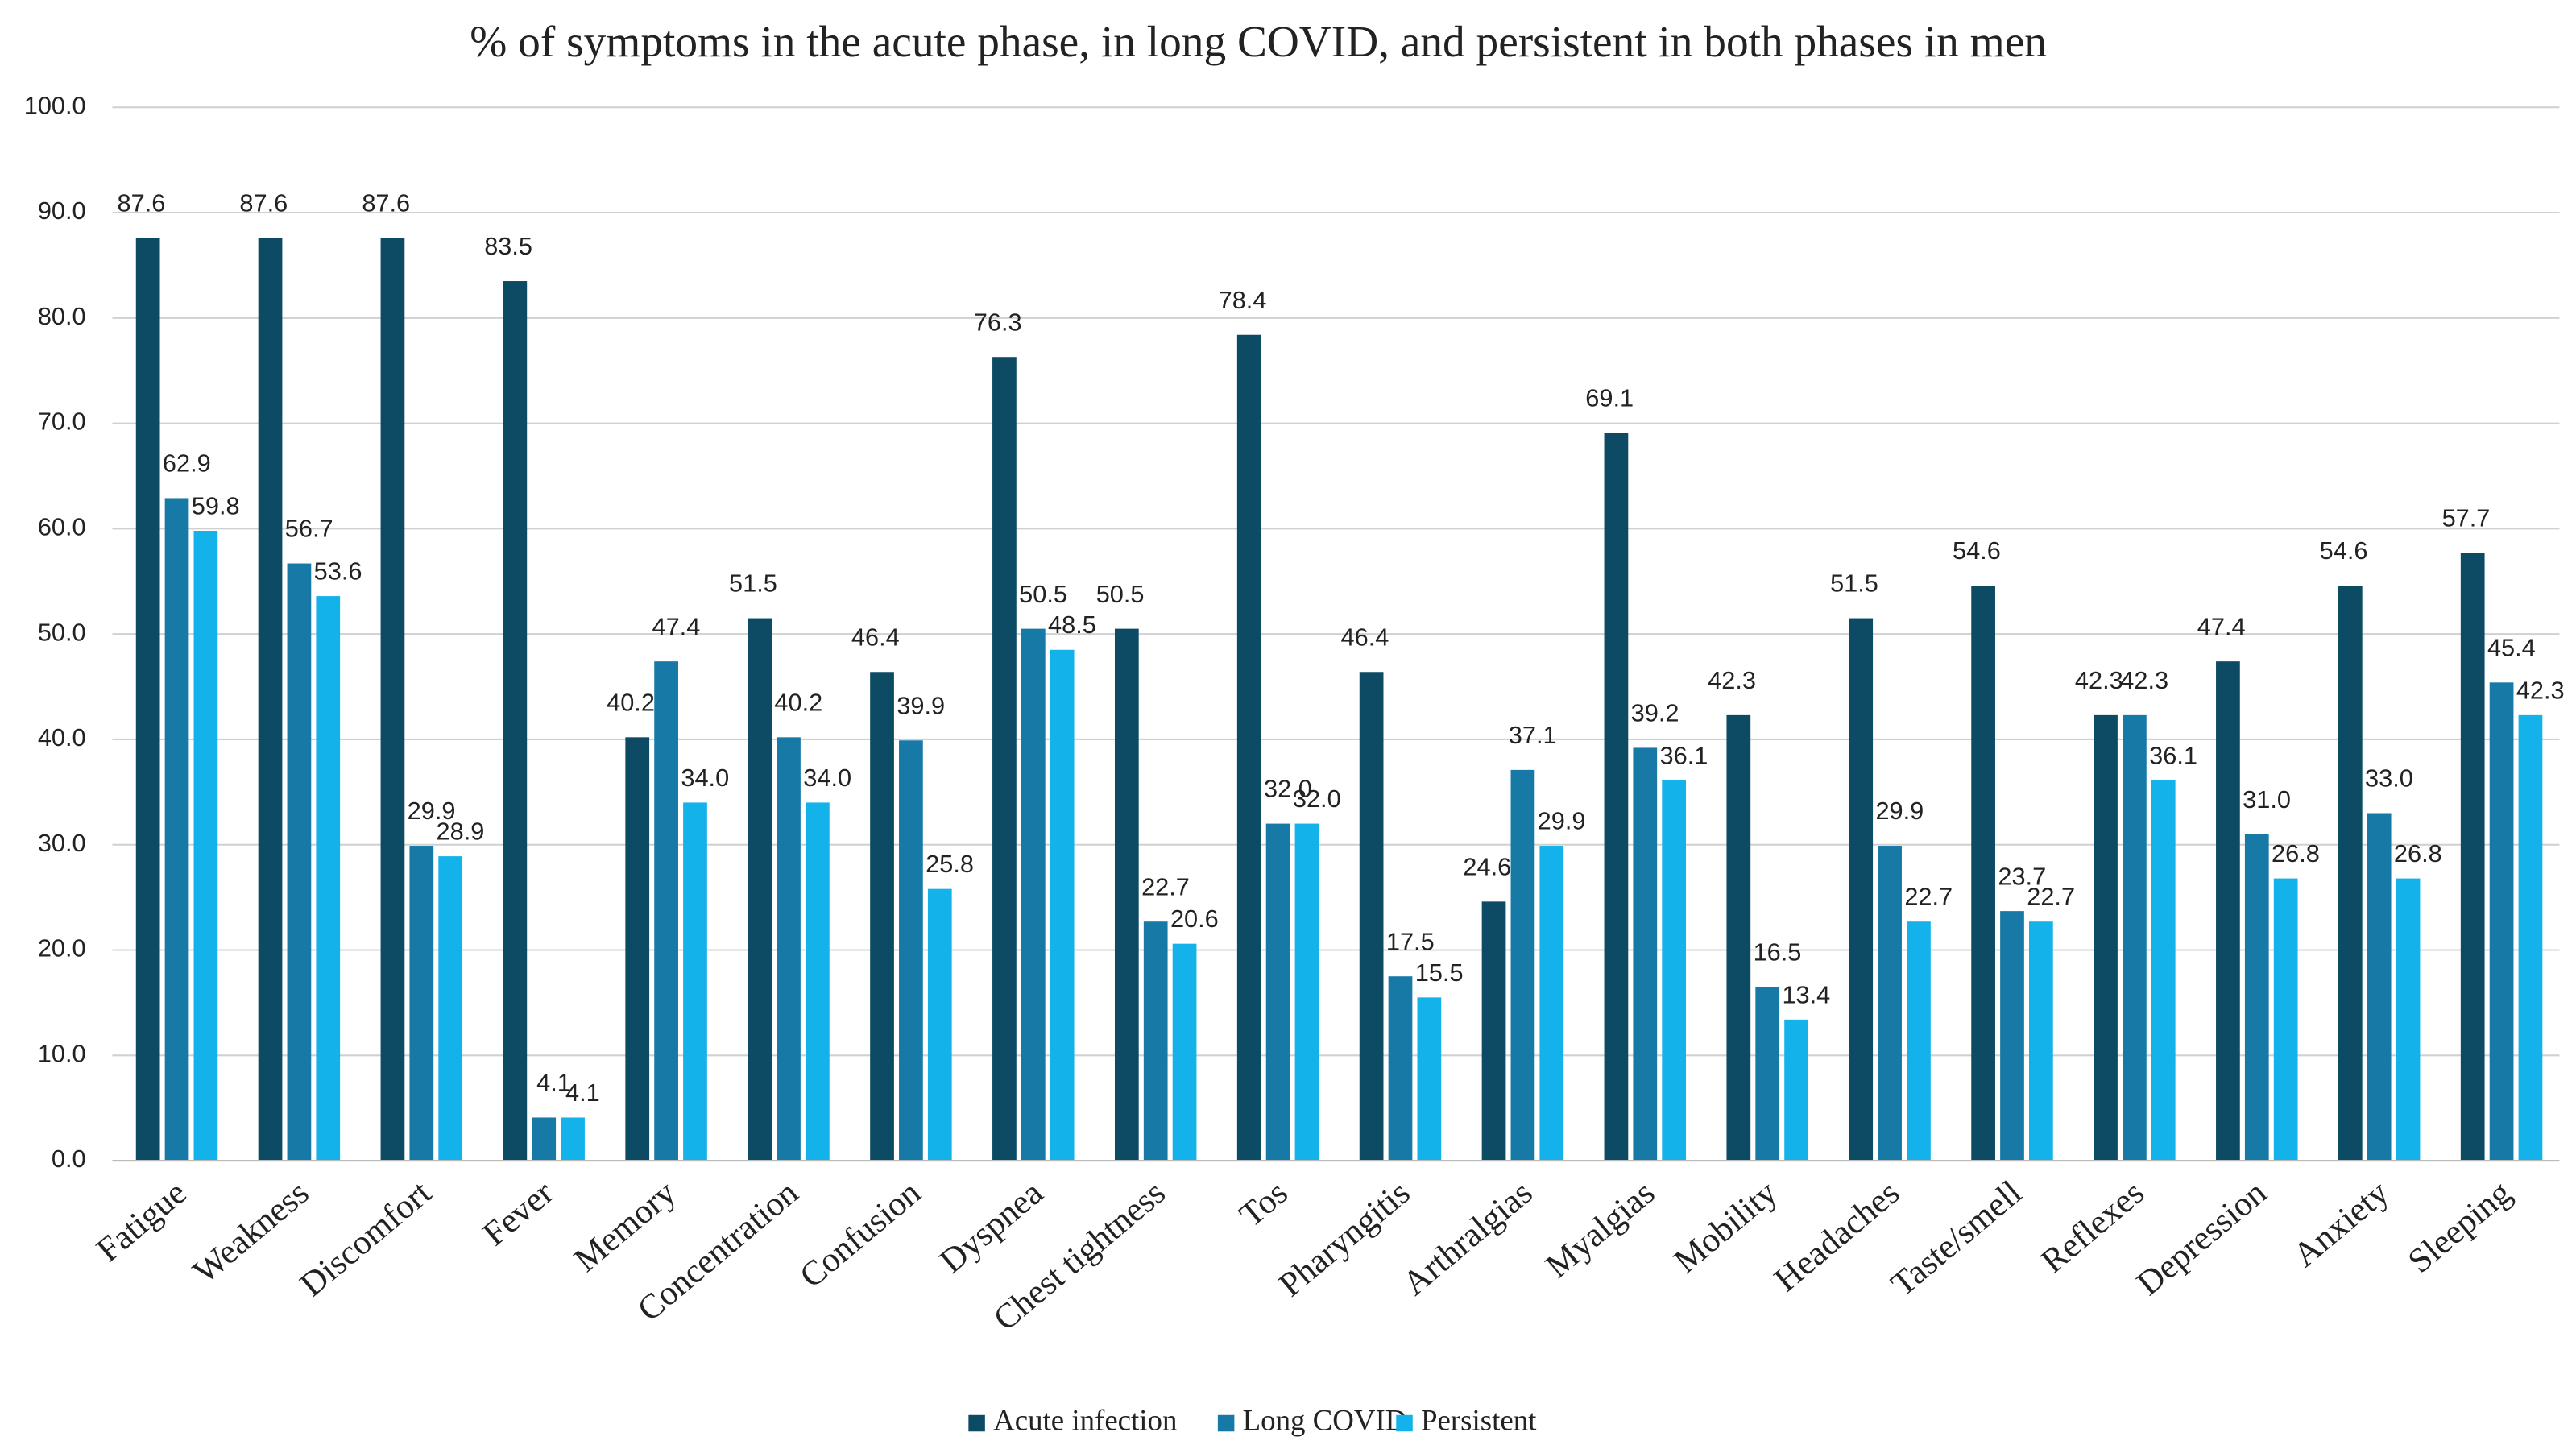 This screenshot has height=1449, width=2576. Describe the element at coordinates (1404, 1423) in the screenshot. I see `legend-swatch` at that location.